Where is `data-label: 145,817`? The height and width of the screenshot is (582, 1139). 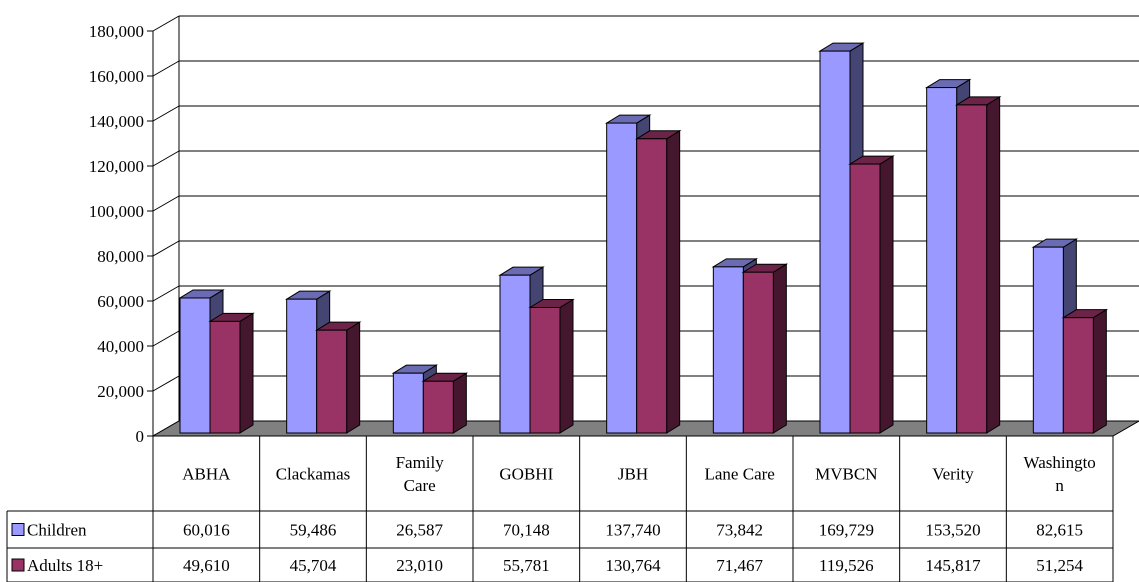 data-label: 145,817 is located at coordinates (953, 565).